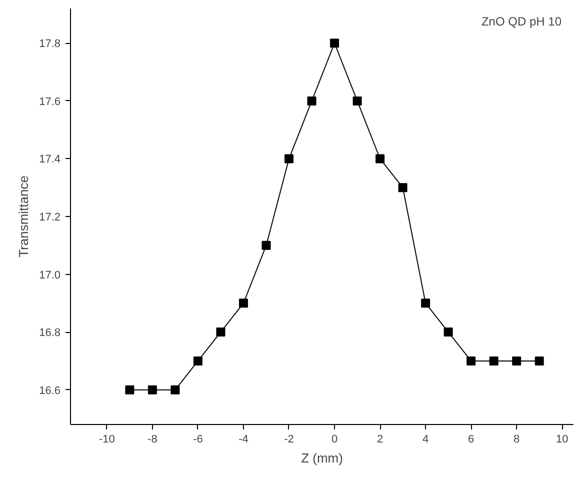  Describe the element at coordinates (289, 440) in the screenshot. I see `x-tick-label: -2` at that location.